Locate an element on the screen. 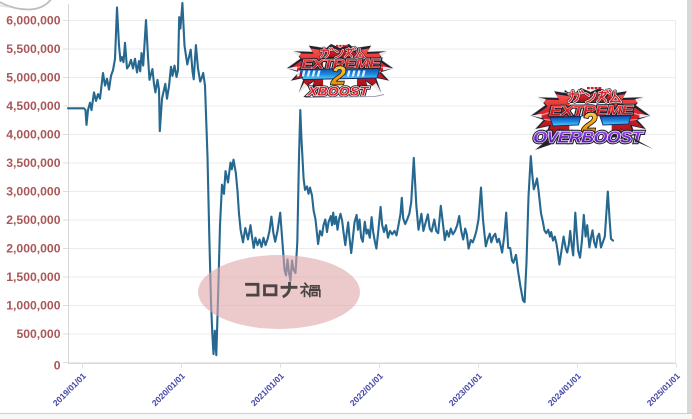  svg-text: 500,000 is located at coordinates (38, 334).